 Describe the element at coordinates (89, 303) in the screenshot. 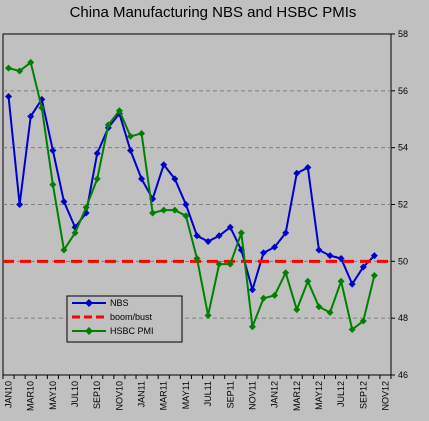

I see `legend-marker-nbs` at that location.